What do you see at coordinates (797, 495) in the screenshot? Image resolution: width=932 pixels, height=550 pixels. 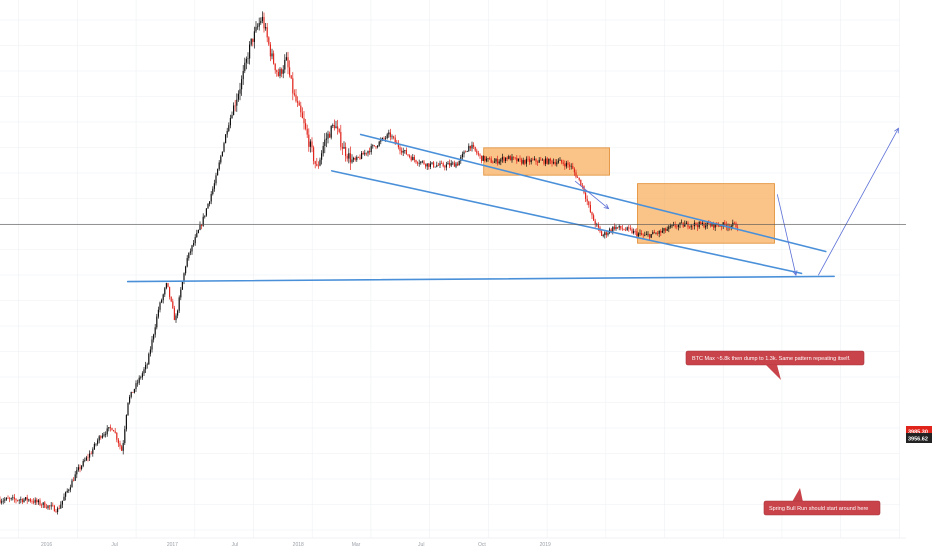 I see `callout-bull-run-pointer` at bounding box center [797, 495].